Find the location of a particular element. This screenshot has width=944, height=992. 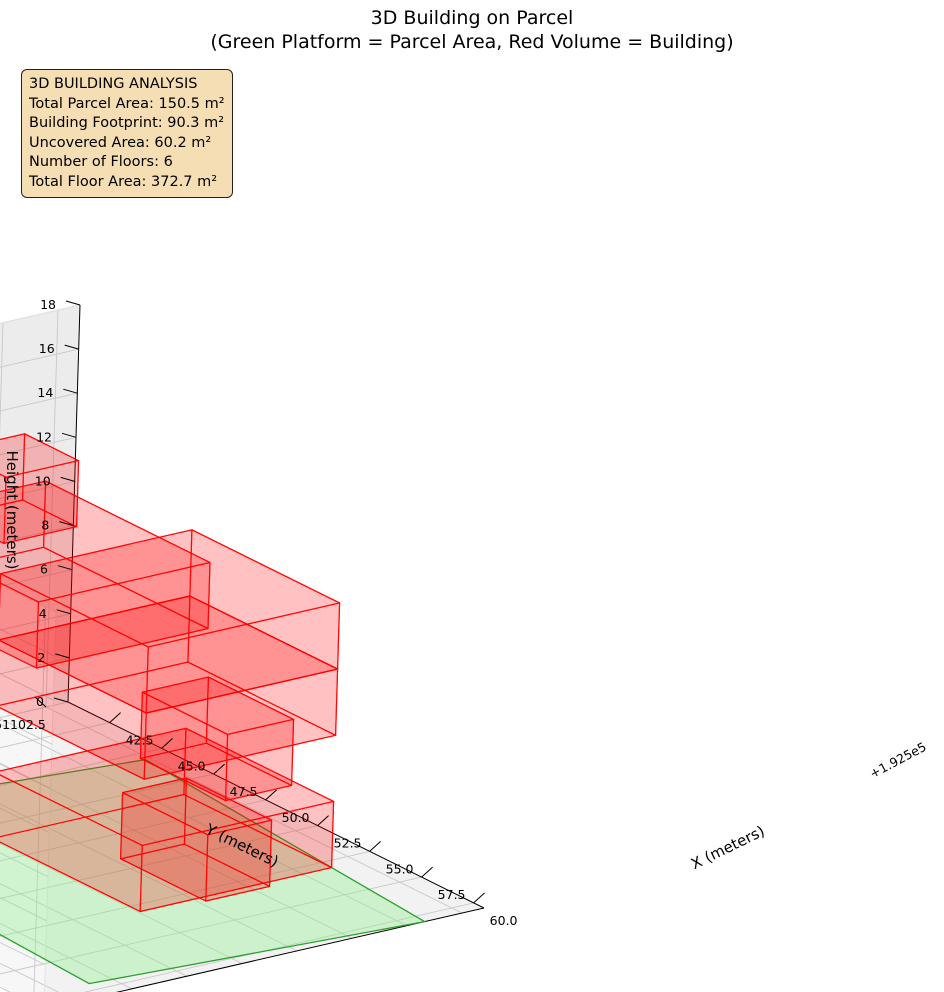

info-line: Uncovered Area: 60.2 m² is located at coordinates (120, 142).